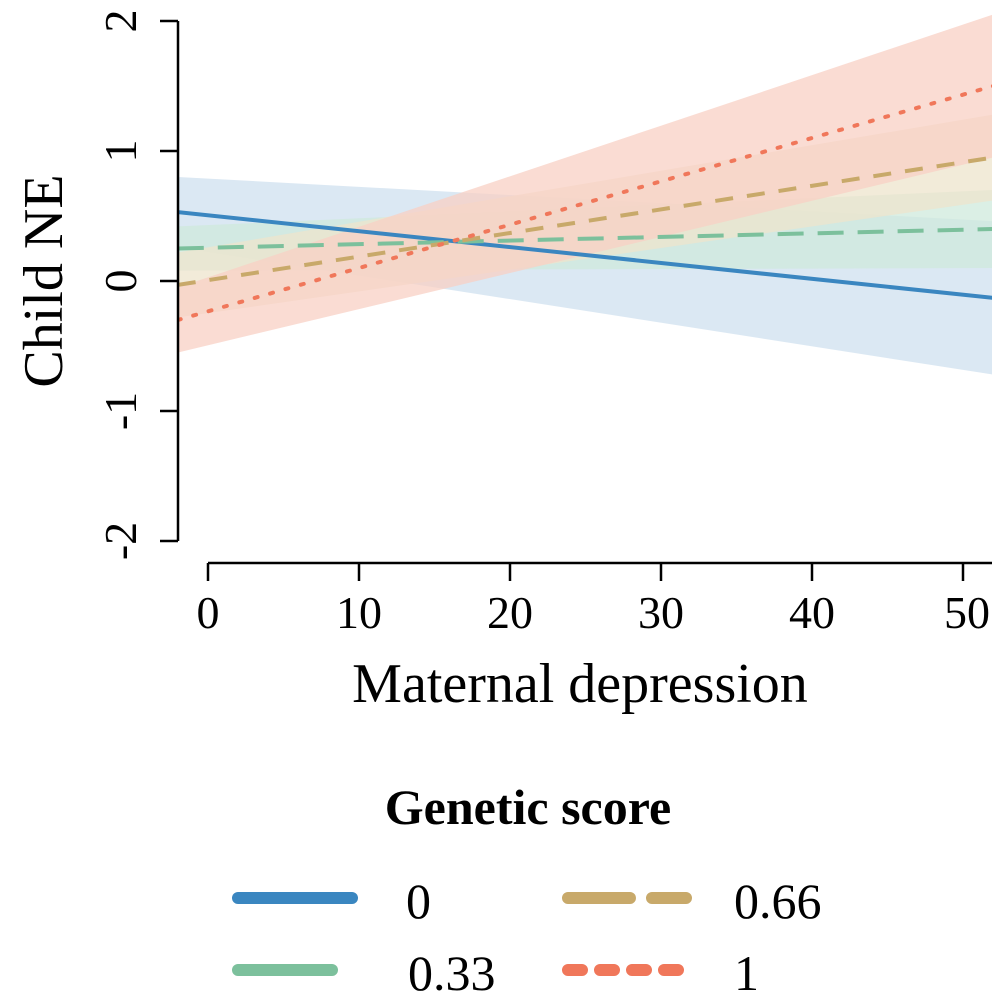 Image resolution: width=992 pixels, height=1001 pixels. What do you see at coordinates (746, 973) in the screenshot?
I see `legend-label-3: 1` at bounding box center [746, 973].